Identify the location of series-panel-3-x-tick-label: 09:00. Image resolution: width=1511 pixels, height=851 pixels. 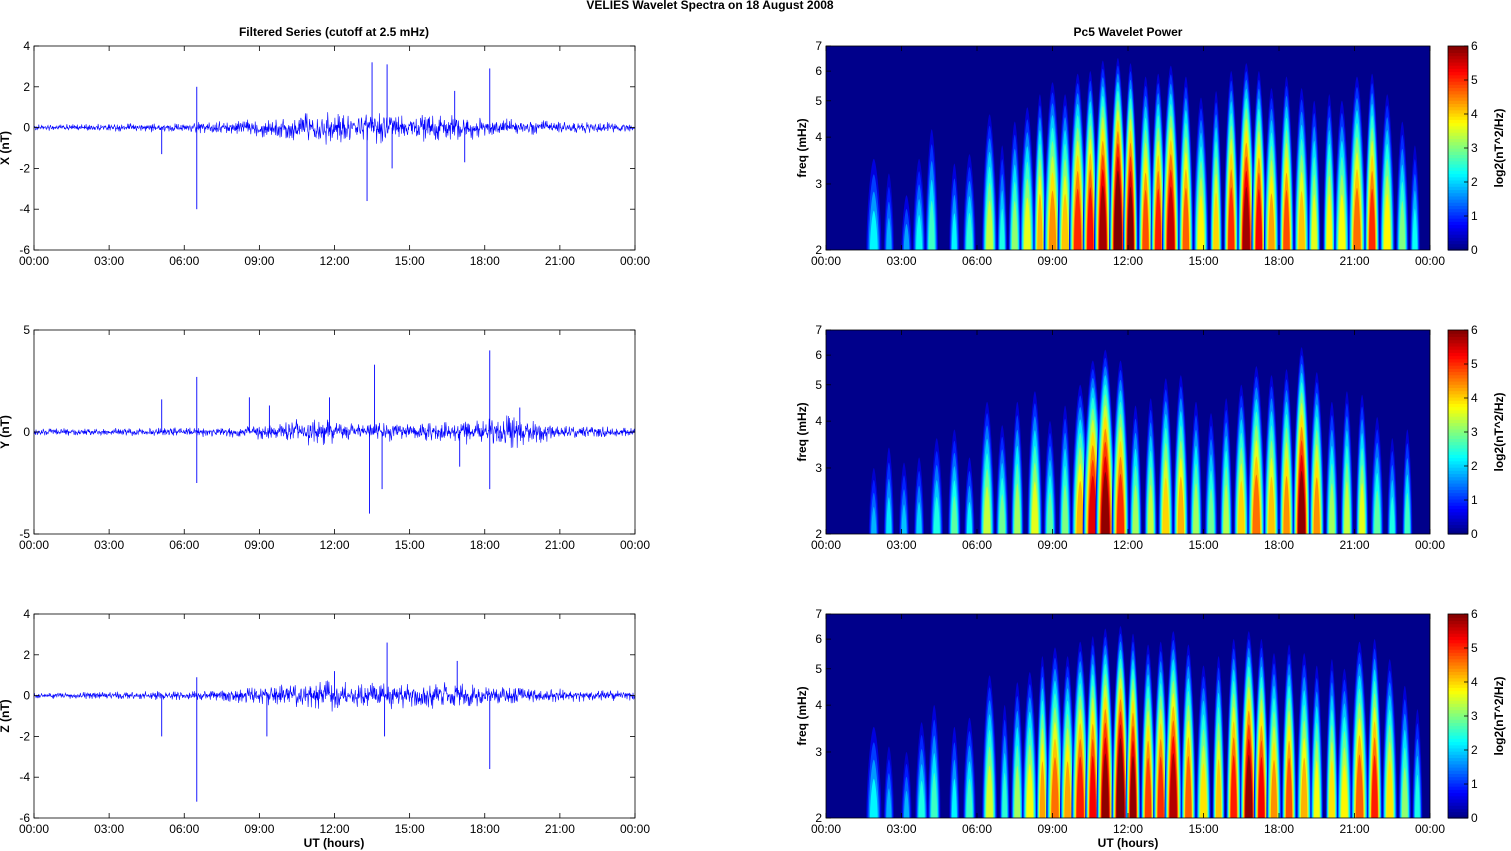
(259, 829).